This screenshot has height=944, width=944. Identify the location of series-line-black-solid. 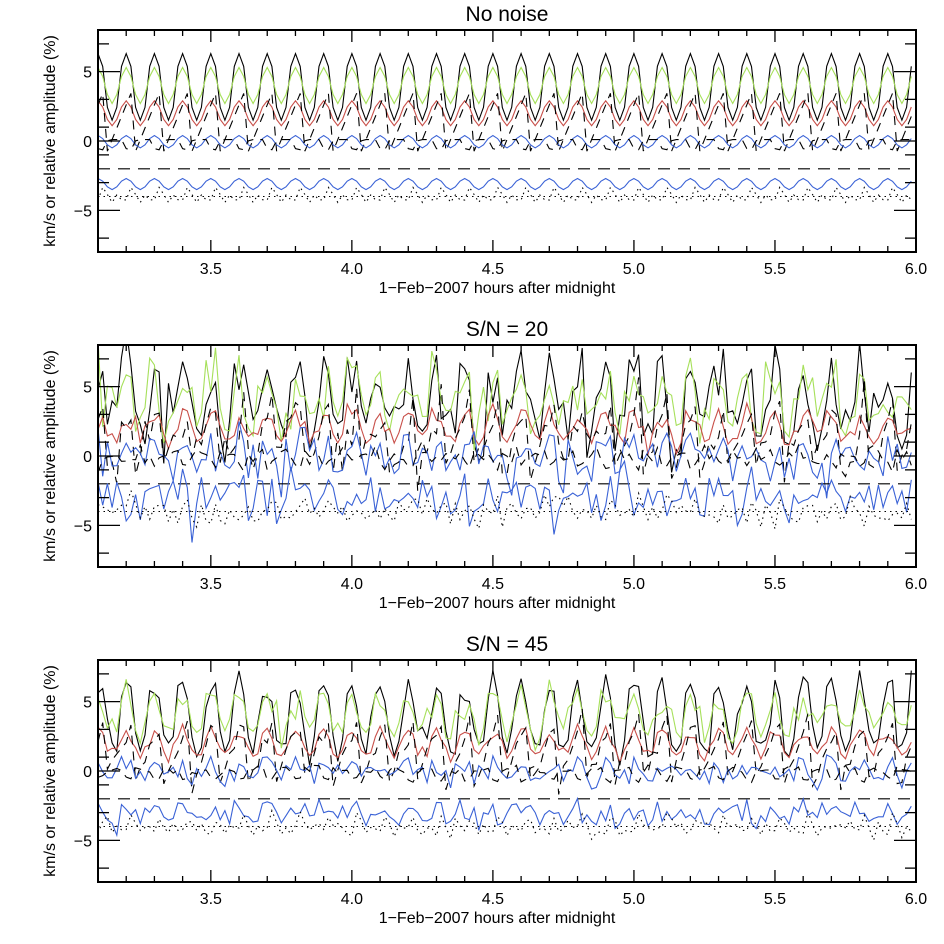
(505, 87).